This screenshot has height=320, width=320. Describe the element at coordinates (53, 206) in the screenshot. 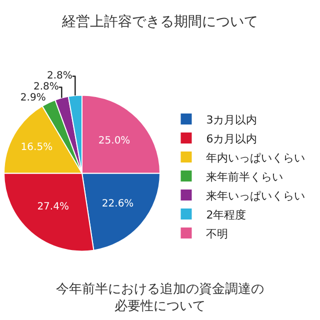

I see `data-label: 27.4%` at that location.